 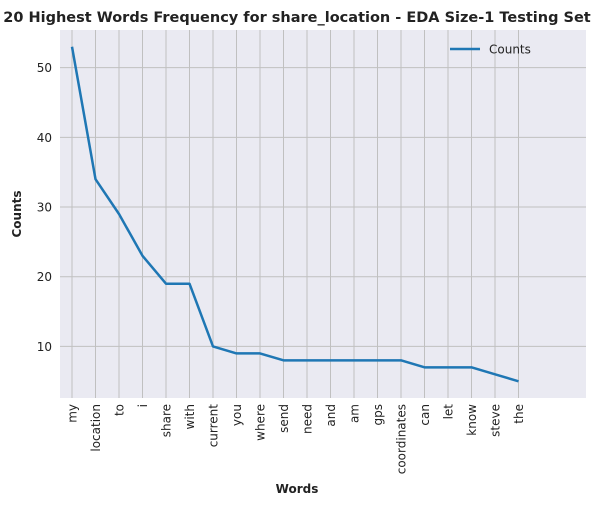 What do you see at coordinates (44, 277) in the screenshot?
I see `y-tick-label: 20` at bounding box center [44, 277].